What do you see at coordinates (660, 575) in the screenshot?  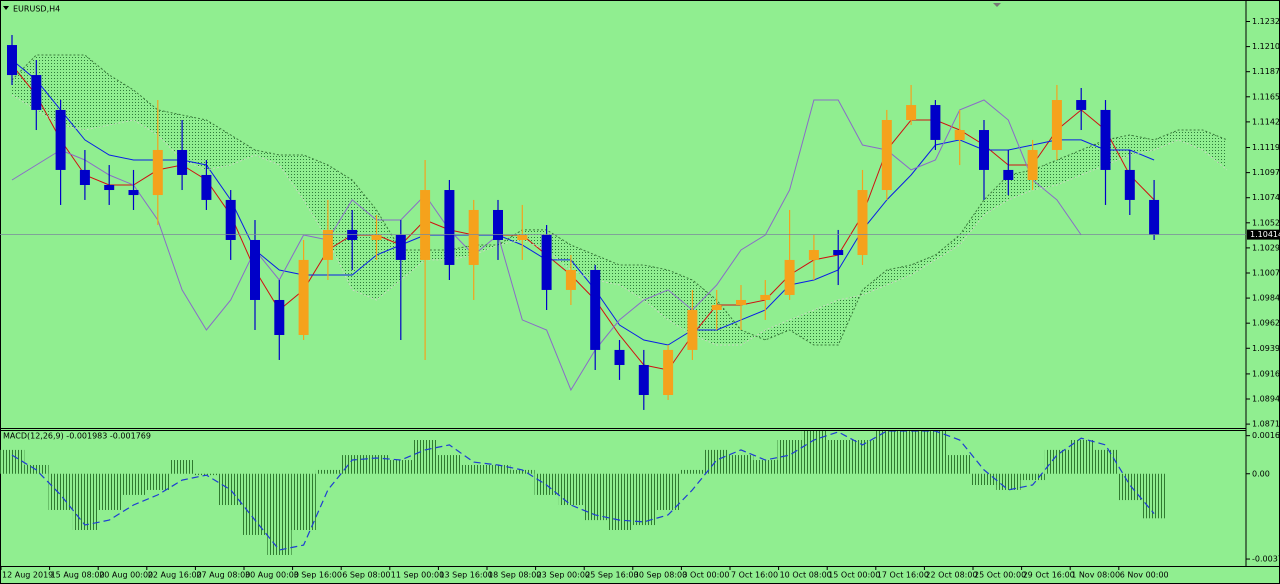 I see `x-tick-label: 30 Sep 08:00` at bounding box center [660, 575].